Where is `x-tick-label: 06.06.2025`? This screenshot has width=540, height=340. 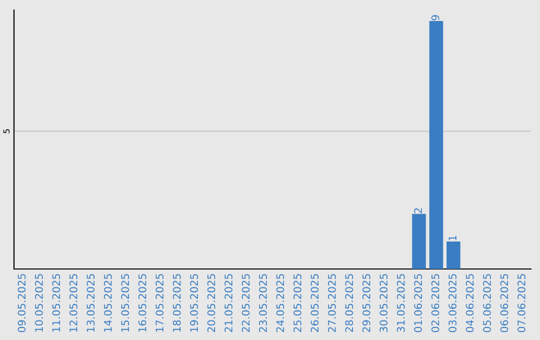 x-tick-label: 06.06.2025 is located at coordinates (504, 303).